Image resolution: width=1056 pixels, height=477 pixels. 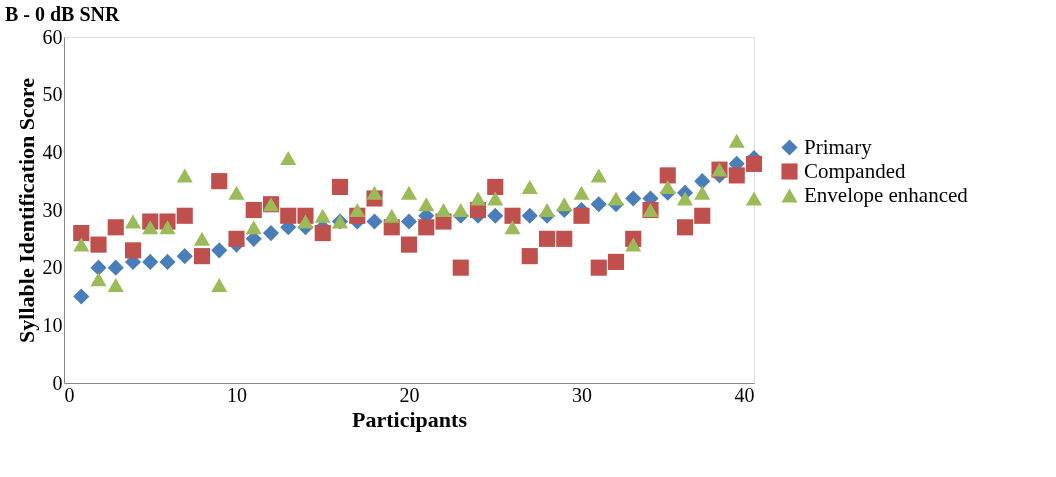 I want to click on y-axis-title: Syllable Identification Score, so click(x=26, y=210).